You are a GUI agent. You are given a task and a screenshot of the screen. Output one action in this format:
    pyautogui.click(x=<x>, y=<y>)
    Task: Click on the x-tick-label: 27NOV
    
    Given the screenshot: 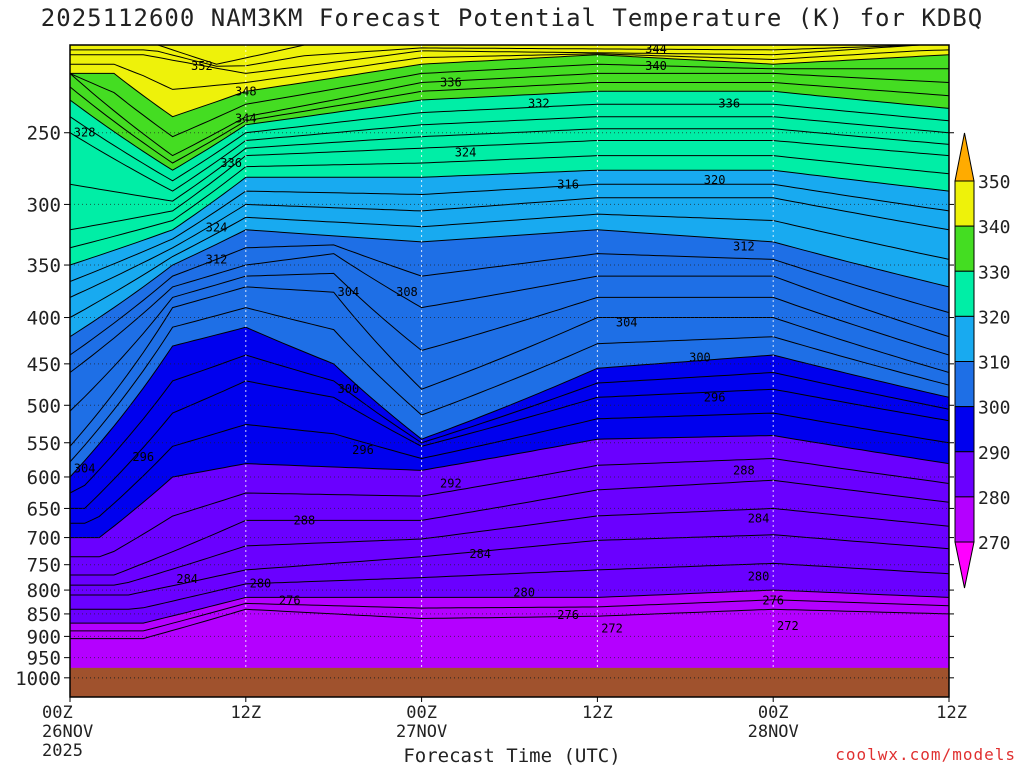 What is the action you would take?
    pyautogui.click(x=421, y=732)
    